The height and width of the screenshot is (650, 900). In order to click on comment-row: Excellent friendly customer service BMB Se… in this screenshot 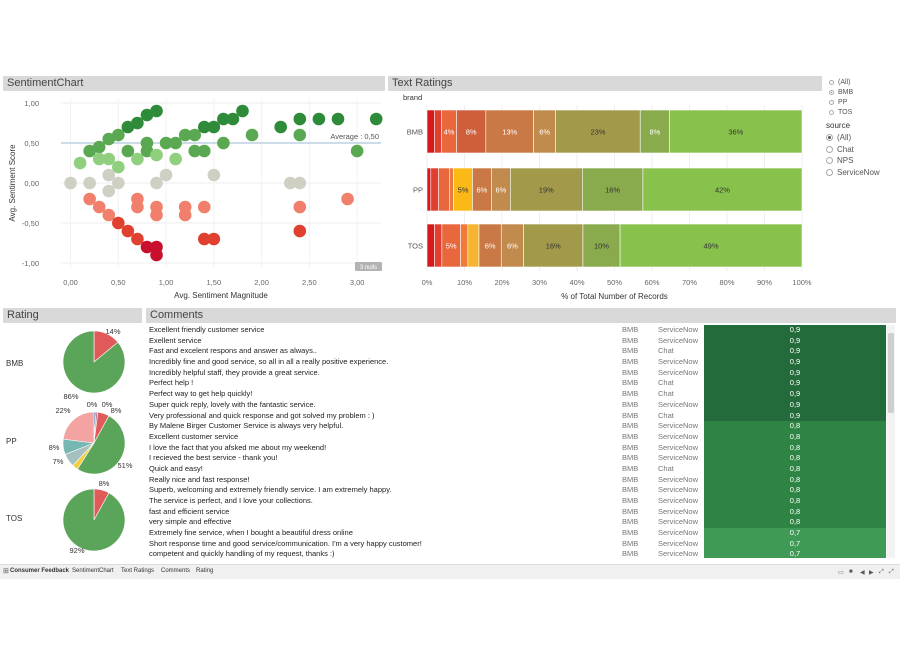, I will do `click(516, 330)`.